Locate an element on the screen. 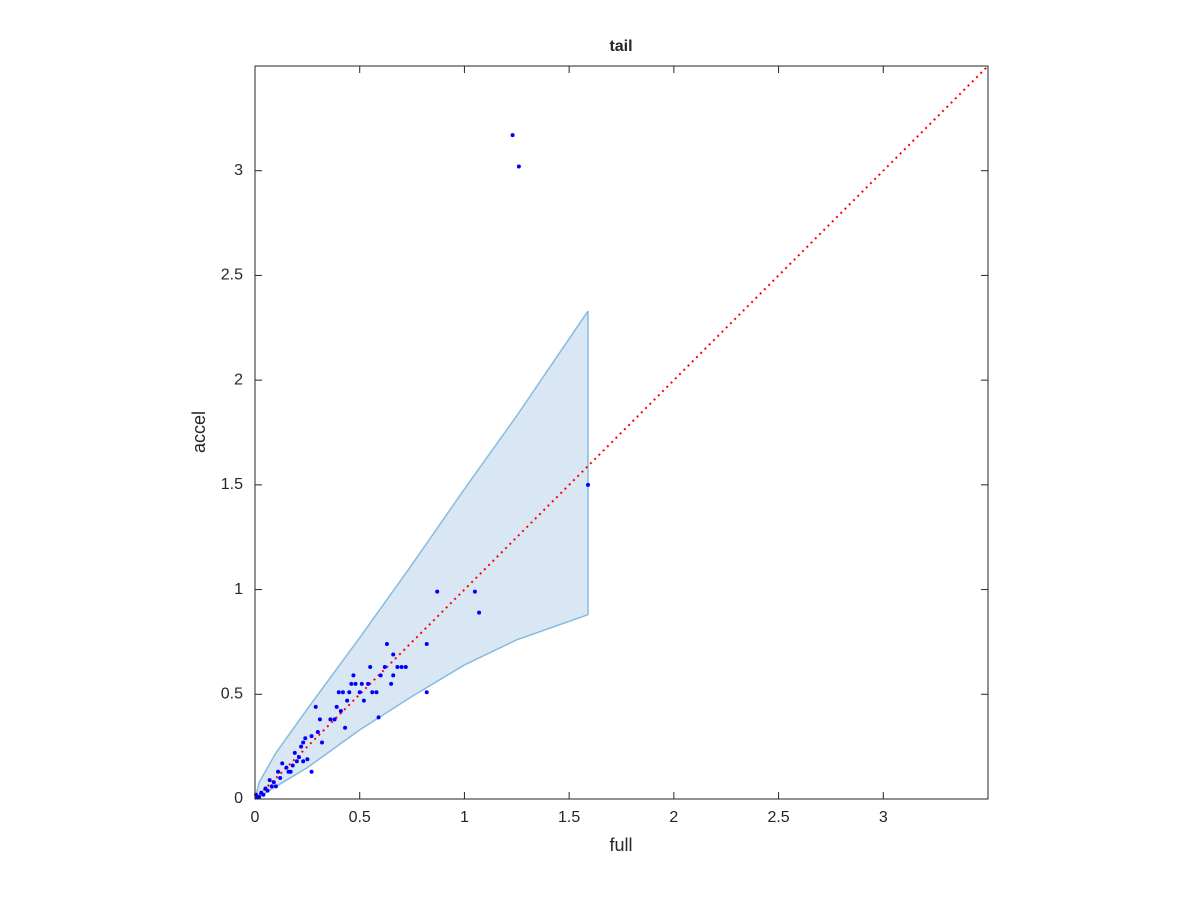  x-tick-label: 2.5 is located at coordinates (778, 817).